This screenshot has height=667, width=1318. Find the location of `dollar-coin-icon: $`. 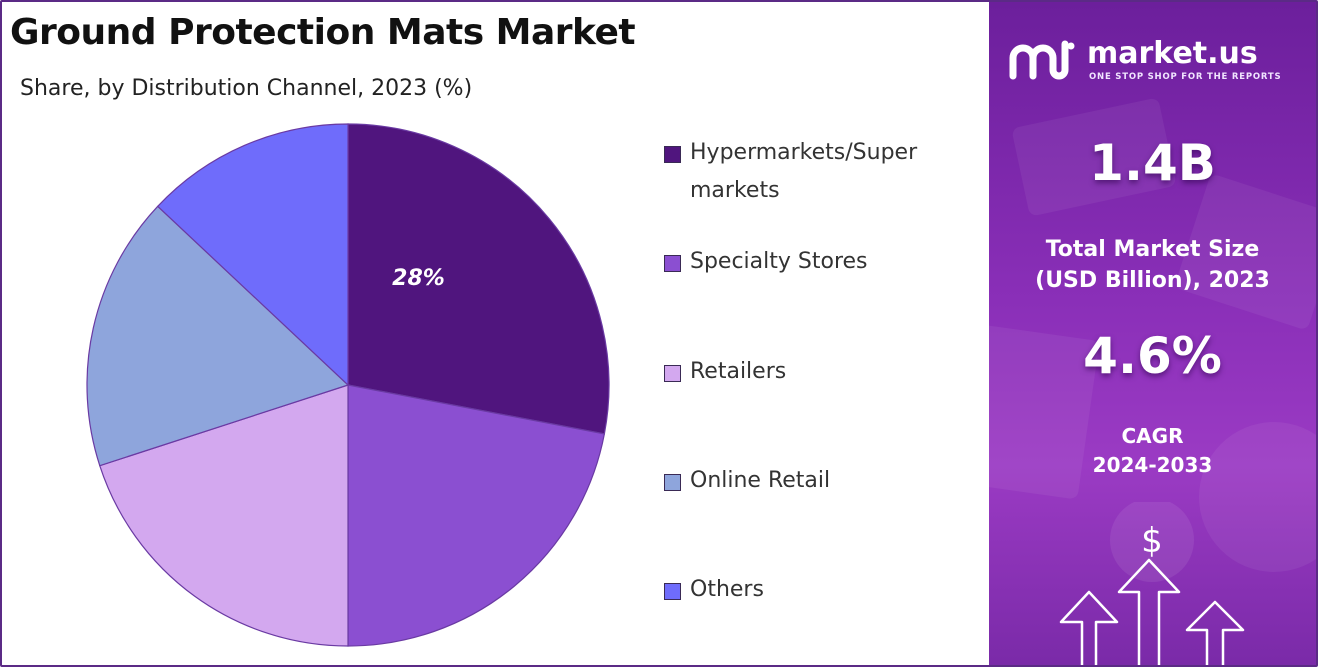

dollar-coin-icon: $ is located at coordinates (1152, 542).